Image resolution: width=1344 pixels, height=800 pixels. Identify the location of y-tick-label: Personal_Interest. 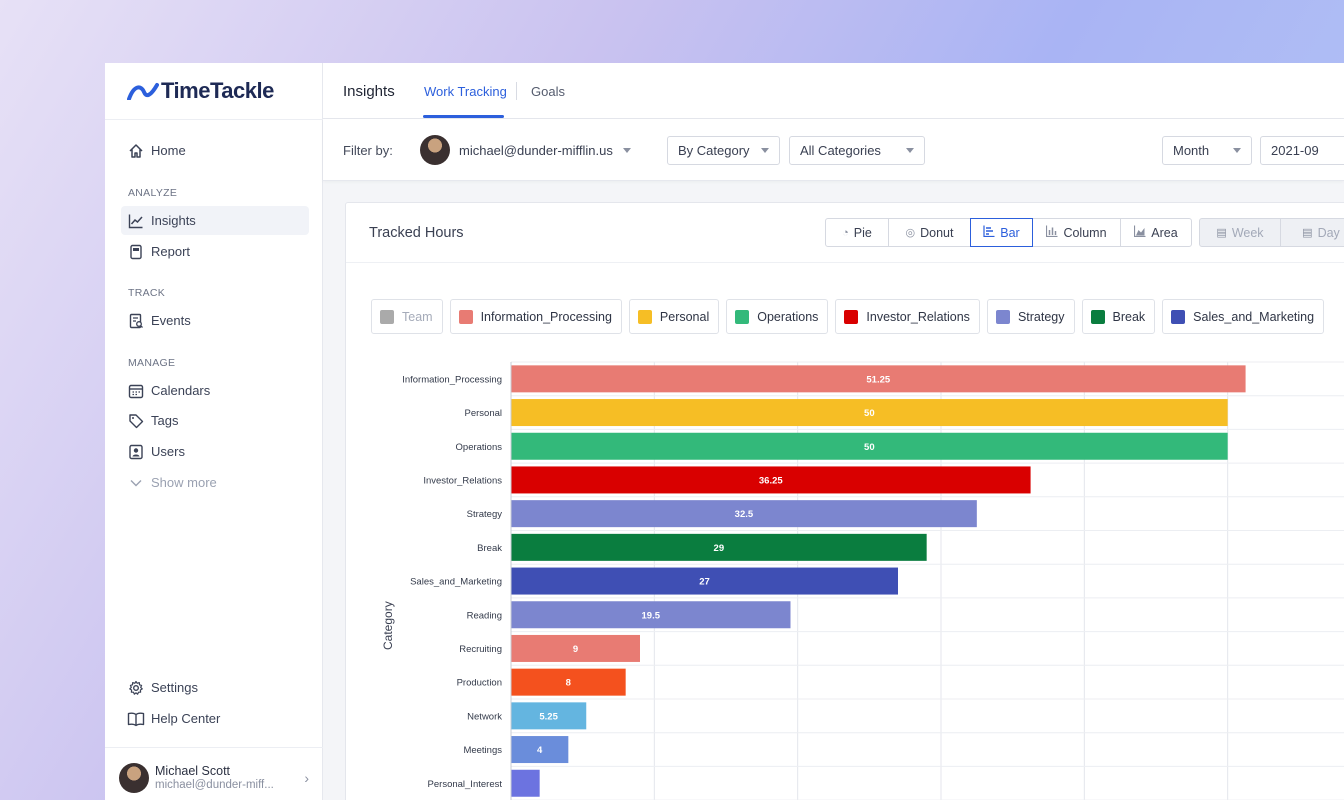
(465, 784).